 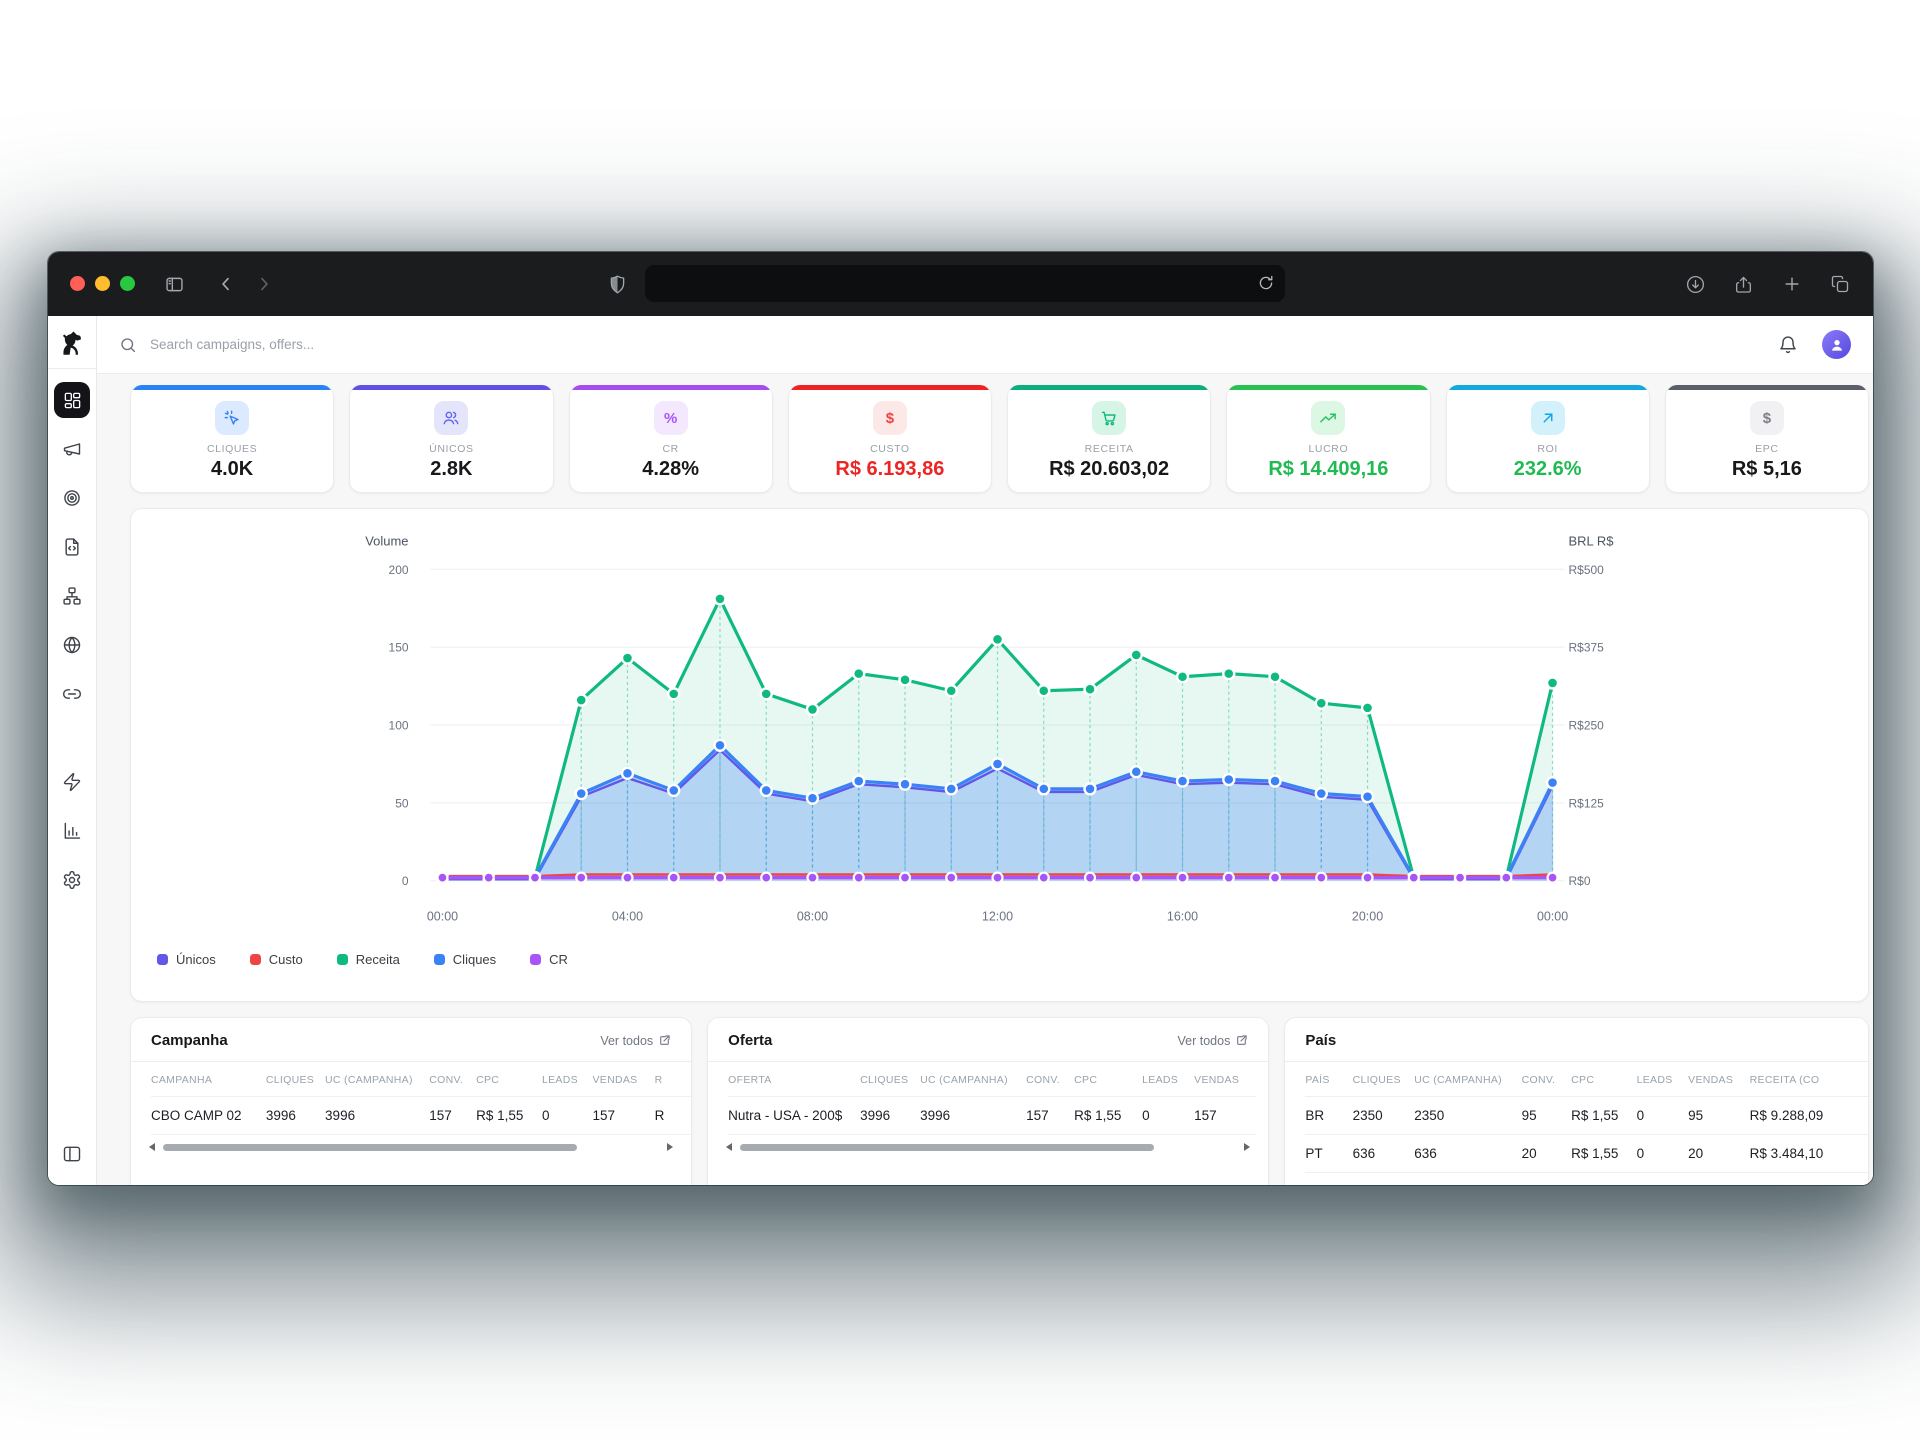 What do you see at coordinates (1587, 803) in the screenshot?
I see `svg-text: R$125` at bounding box center [1587, 803].